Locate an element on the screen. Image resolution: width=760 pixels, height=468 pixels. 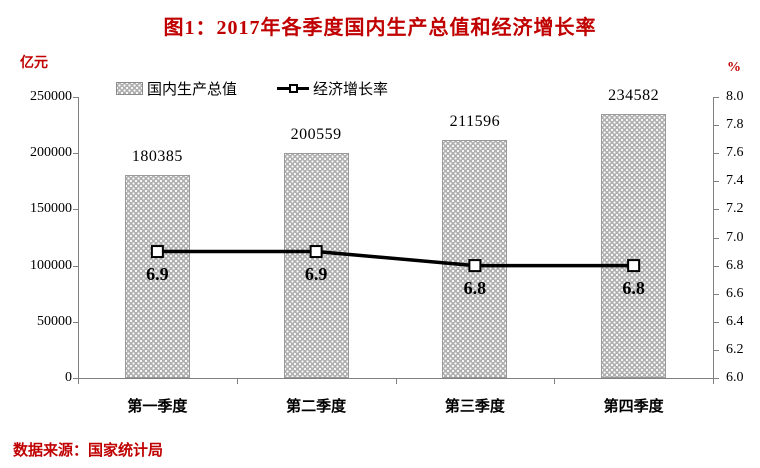
chart-legend: 国内生产总值 经济增长率 is located at coordinates (252, 88).